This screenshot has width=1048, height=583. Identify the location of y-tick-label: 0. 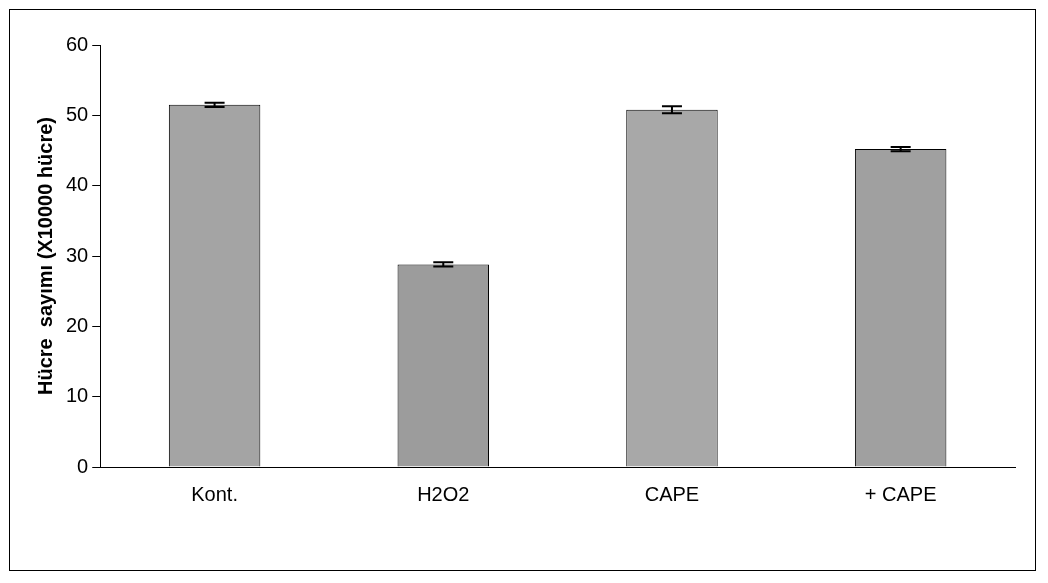
(83, 465).